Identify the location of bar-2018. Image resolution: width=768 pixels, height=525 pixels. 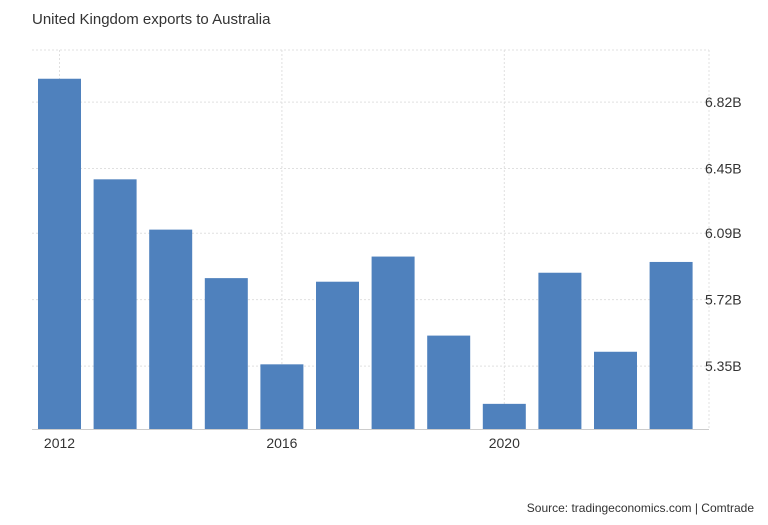
(393, 342).